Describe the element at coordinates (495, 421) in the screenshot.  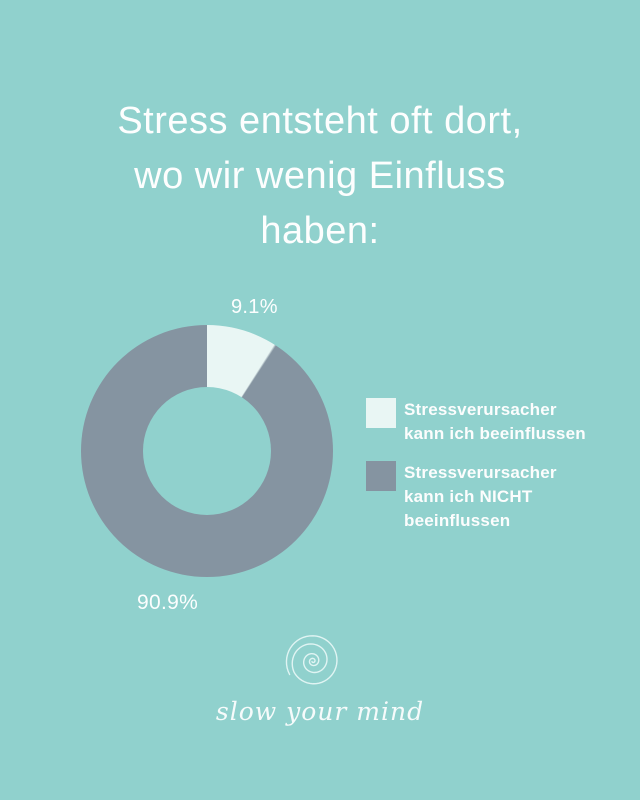
I see `legend-label-beeinflussen: Stressverursacher kann ich beeinflussen` at that location.